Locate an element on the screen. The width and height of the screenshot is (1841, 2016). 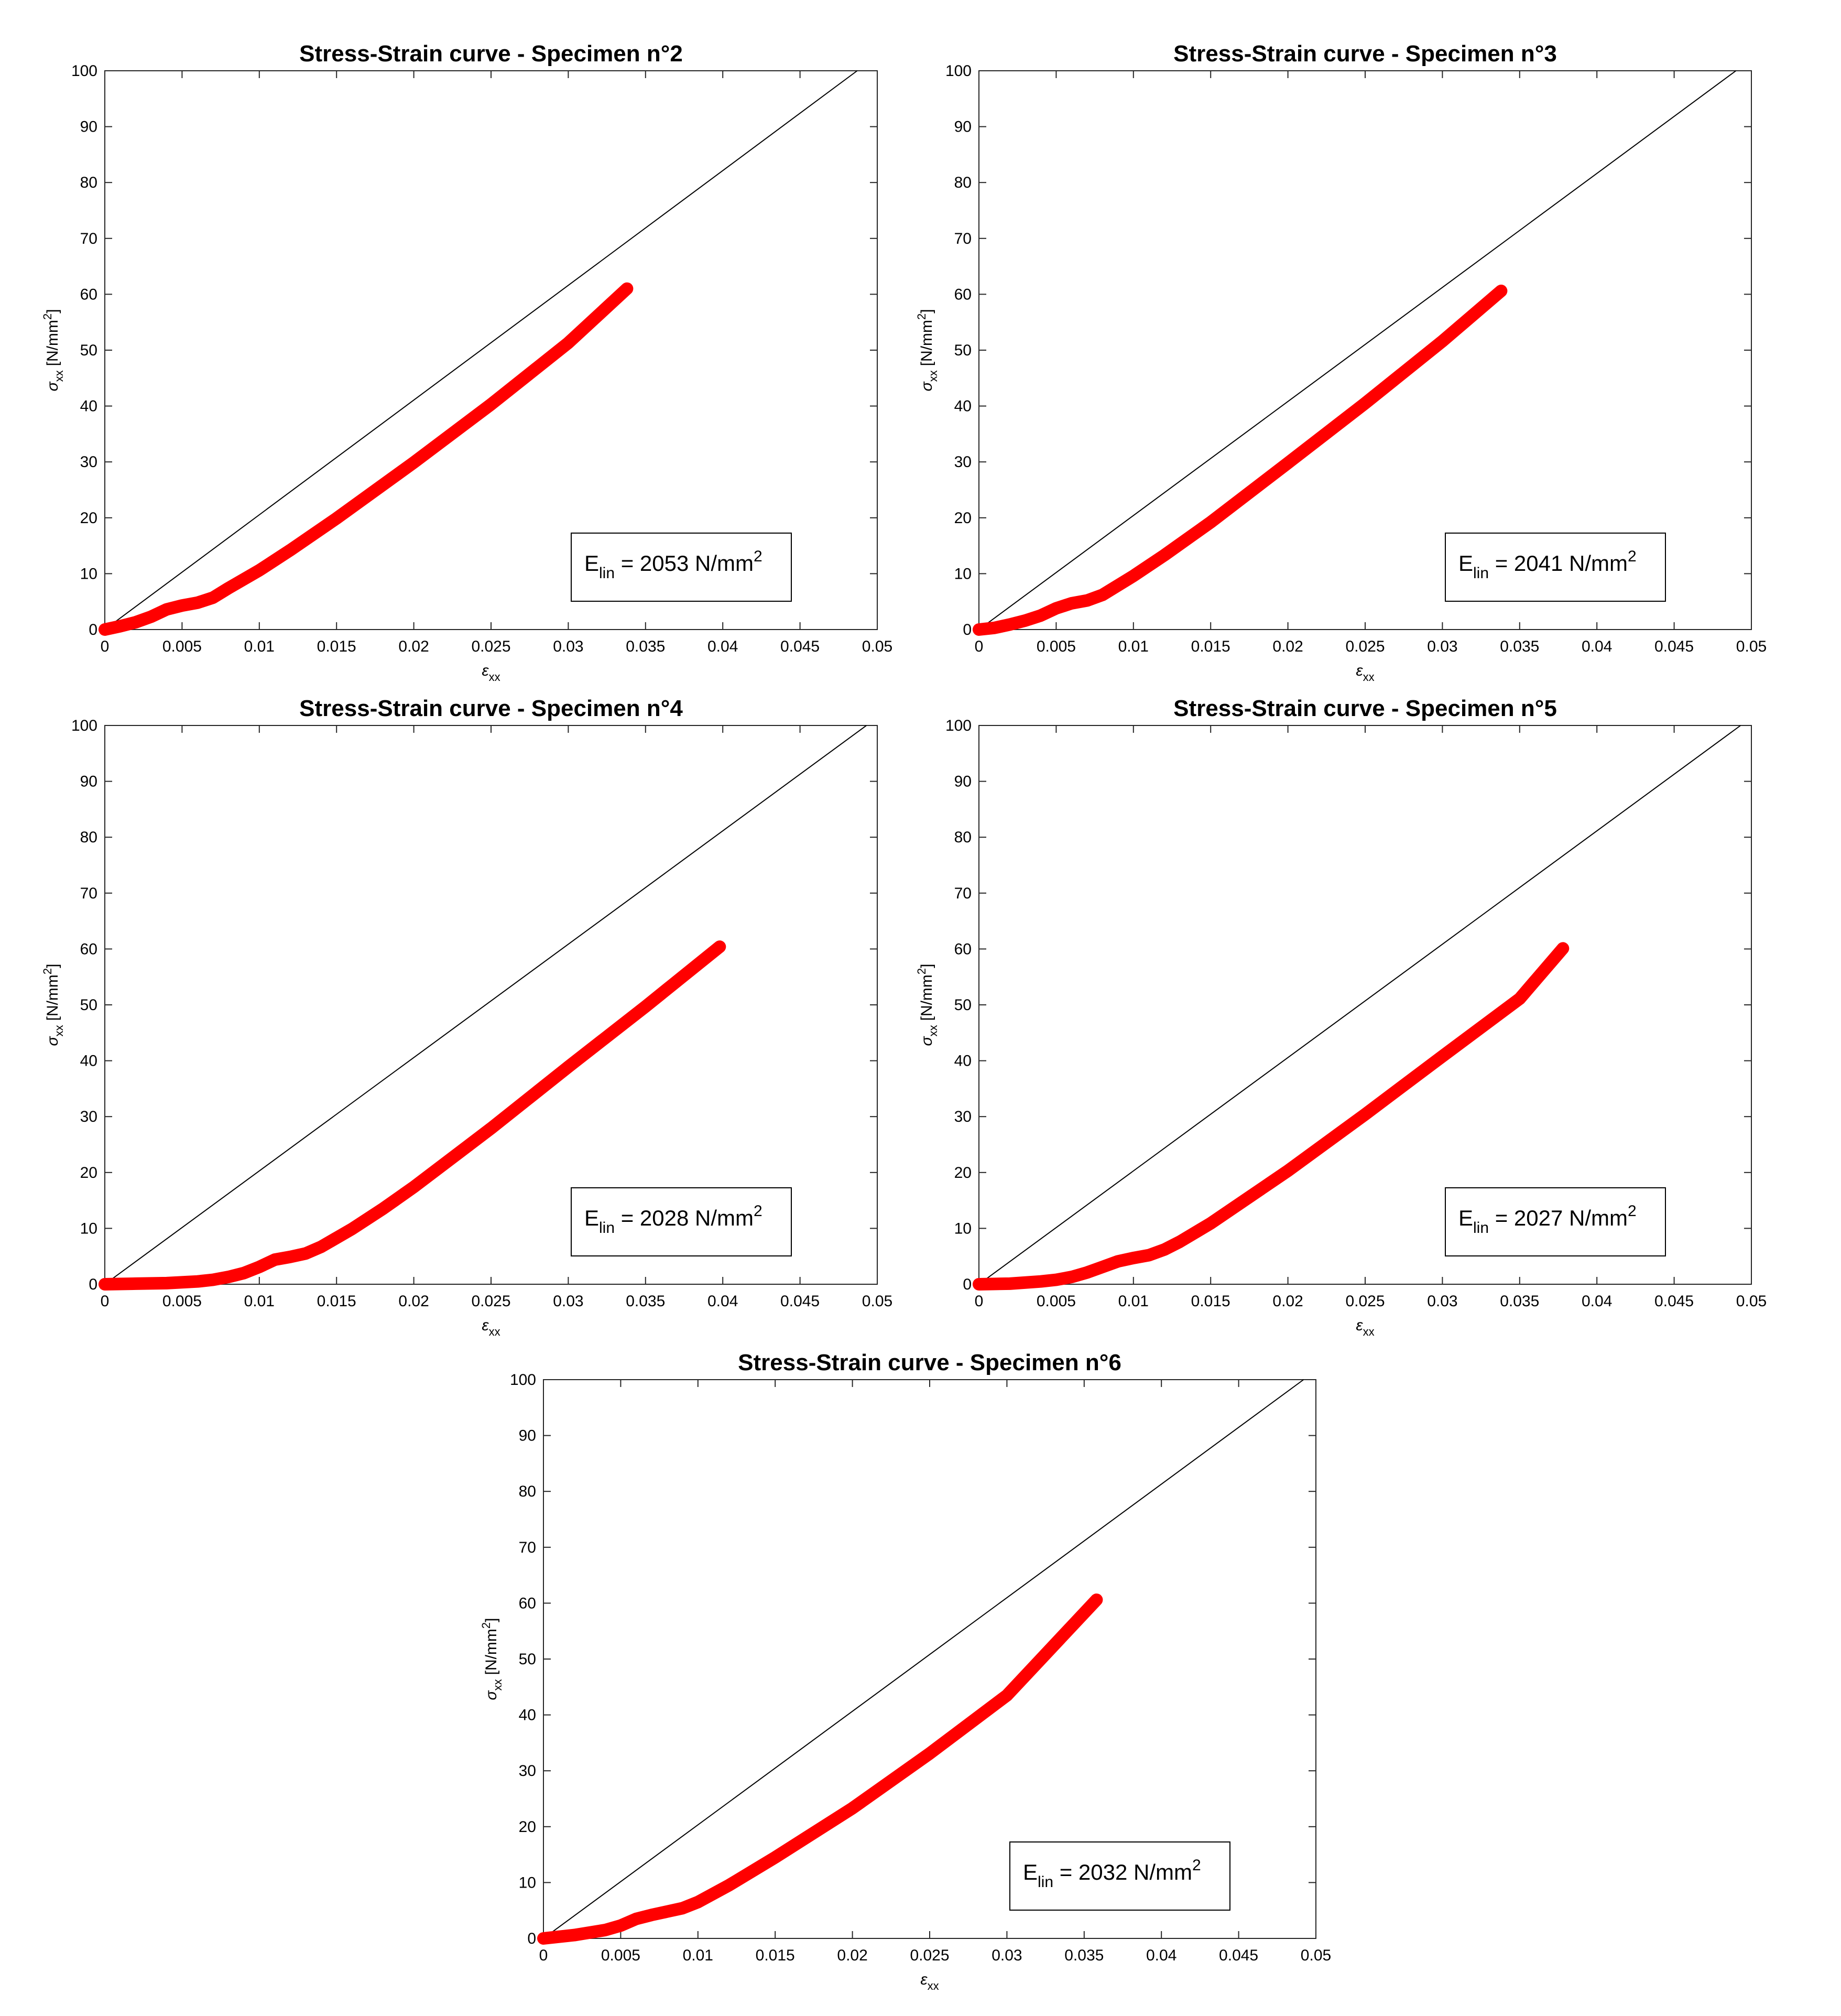
value: = 2032 N/mm is located at coordinates (1122, 1872).